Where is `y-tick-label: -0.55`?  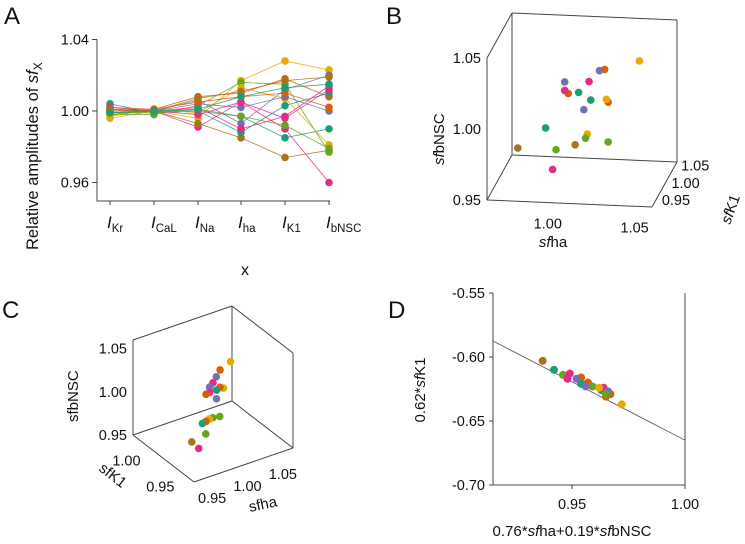 y-tick-label: -0.55 is located at coordinates (468, 294).